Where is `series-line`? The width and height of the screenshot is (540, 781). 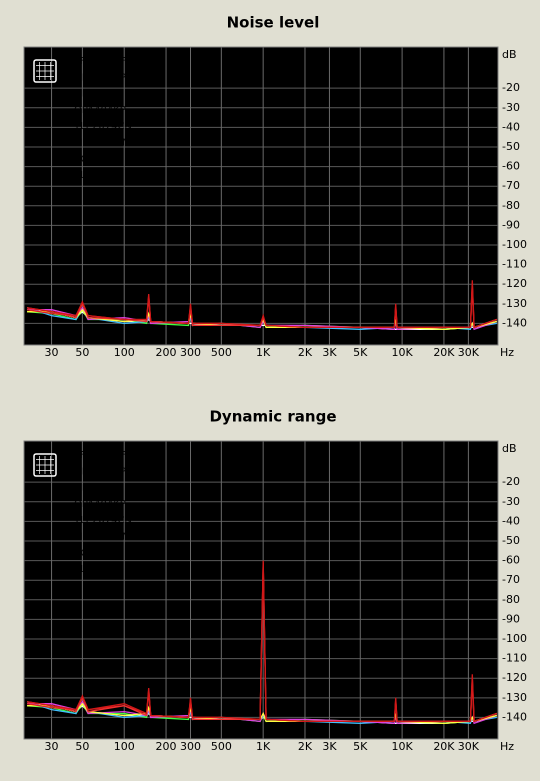
series-line is located at coordinates (262, 304).